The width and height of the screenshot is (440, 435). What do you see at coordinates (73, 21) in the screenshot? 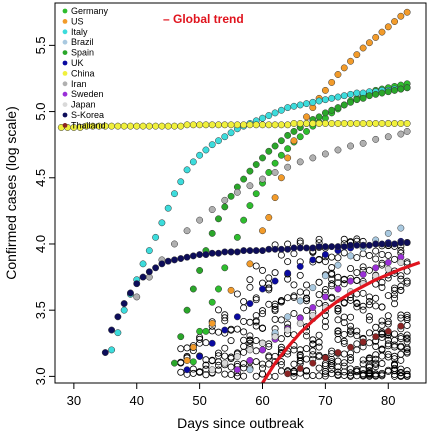
I see `legend-item: US` at bounding box center [73, 21].